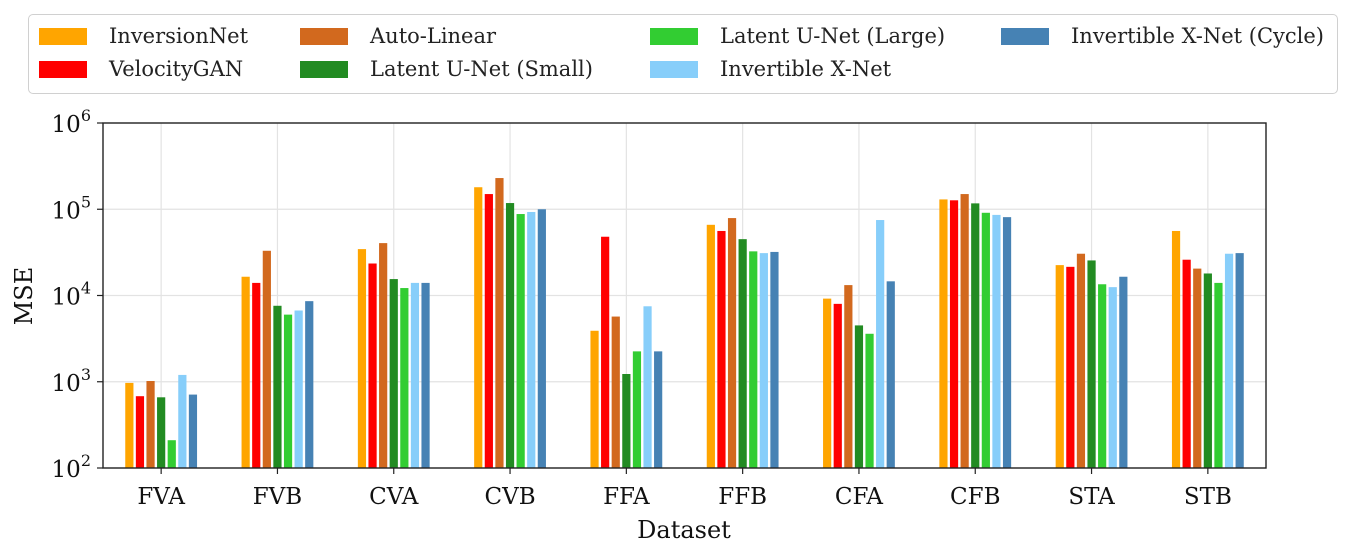  I want to click on legend-entry: Invertible X-Net, so click(770, 69).